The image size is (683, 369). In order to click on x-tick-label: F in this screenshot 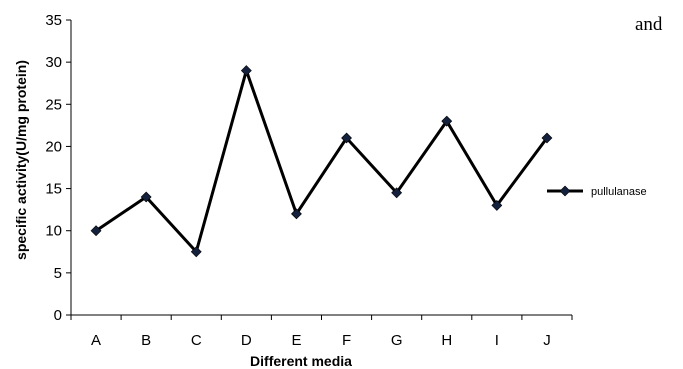, I will do `click(346, 340)`.